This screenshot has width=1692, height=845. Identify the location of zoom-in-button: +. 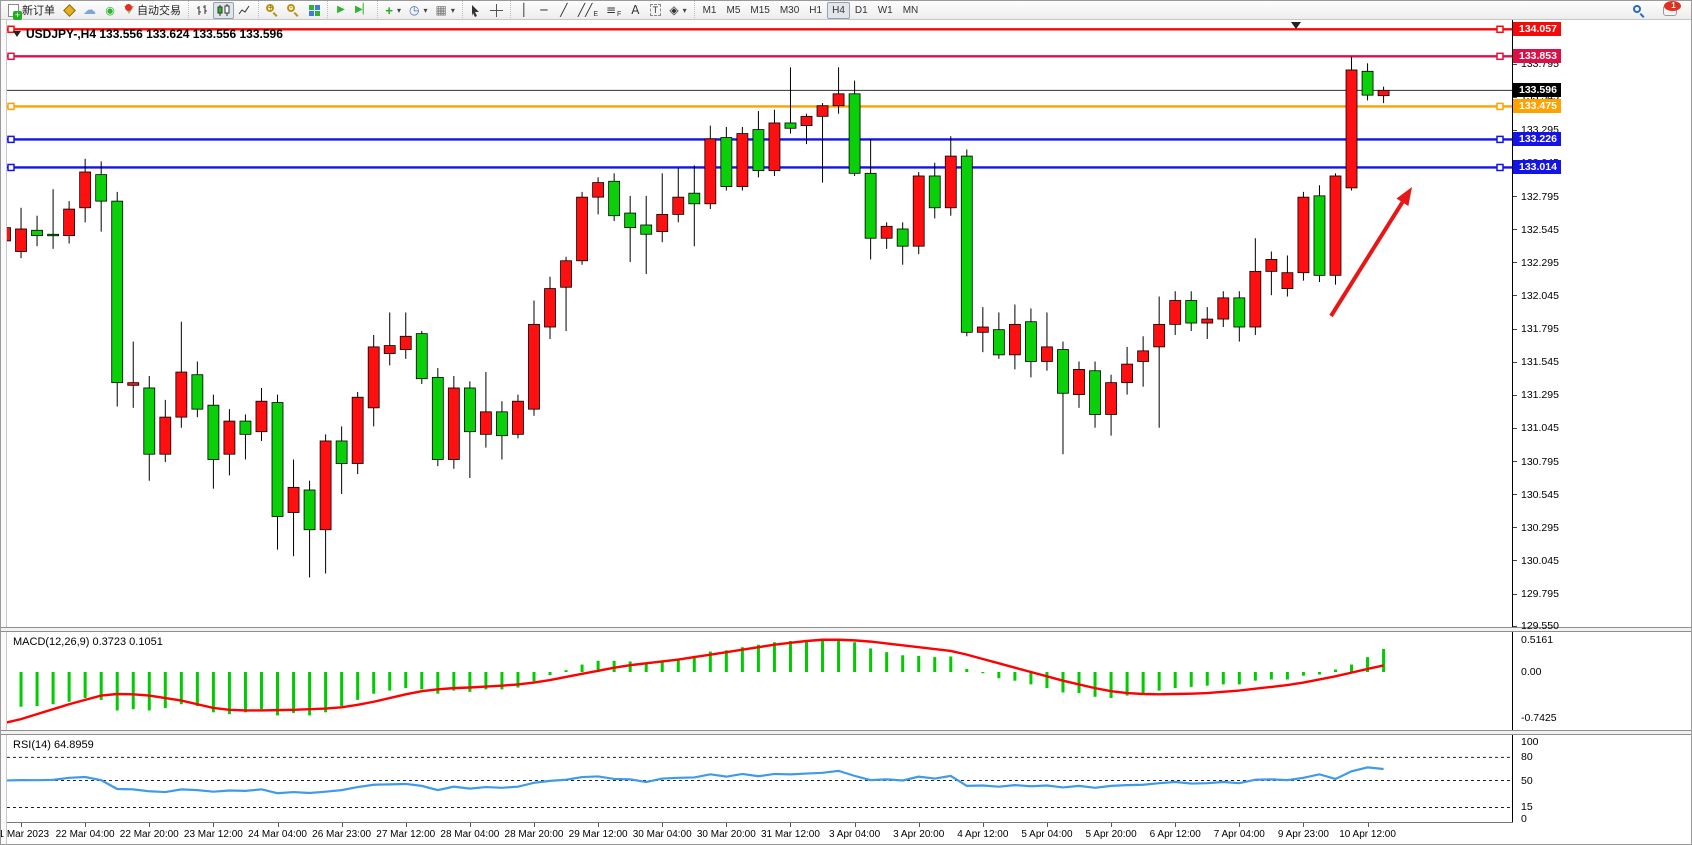
(272, 10).